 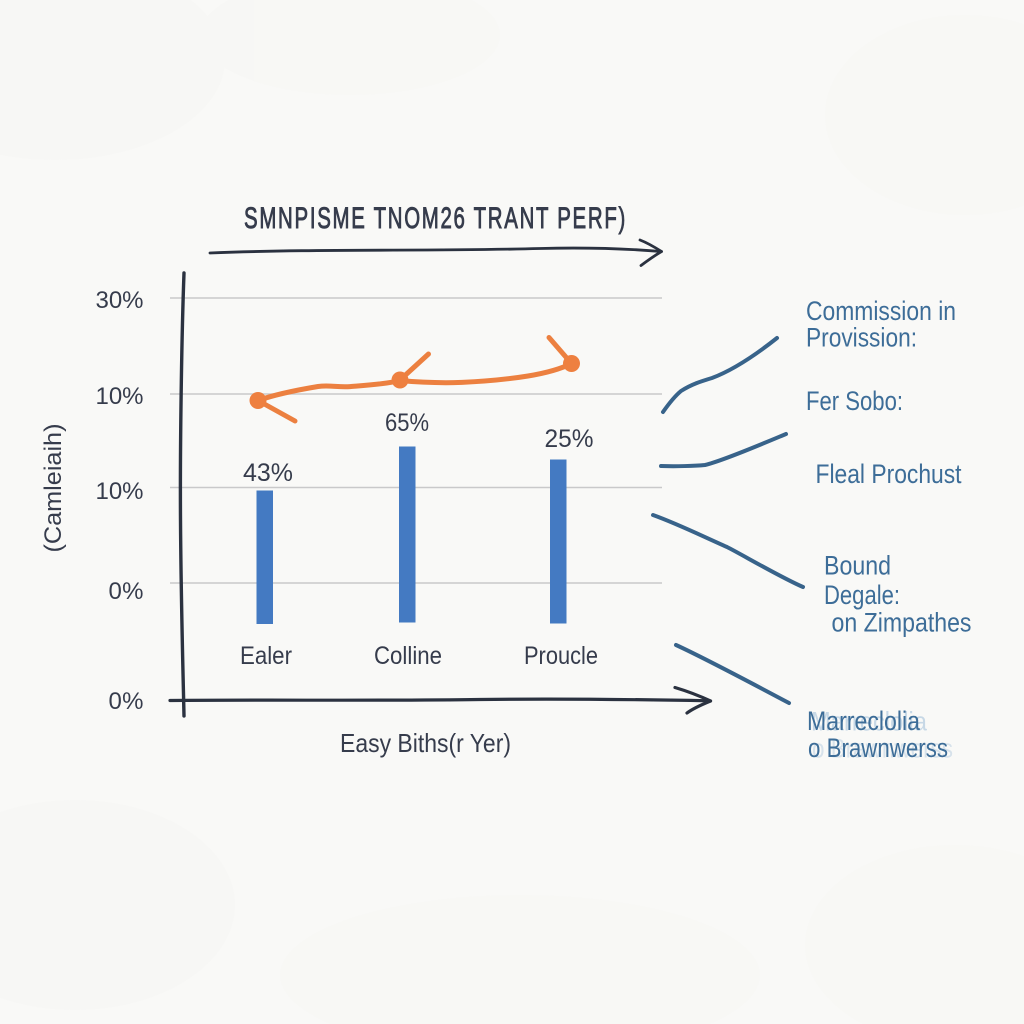 I want to click on svg-text: 25%, so click(x=569, y=439).